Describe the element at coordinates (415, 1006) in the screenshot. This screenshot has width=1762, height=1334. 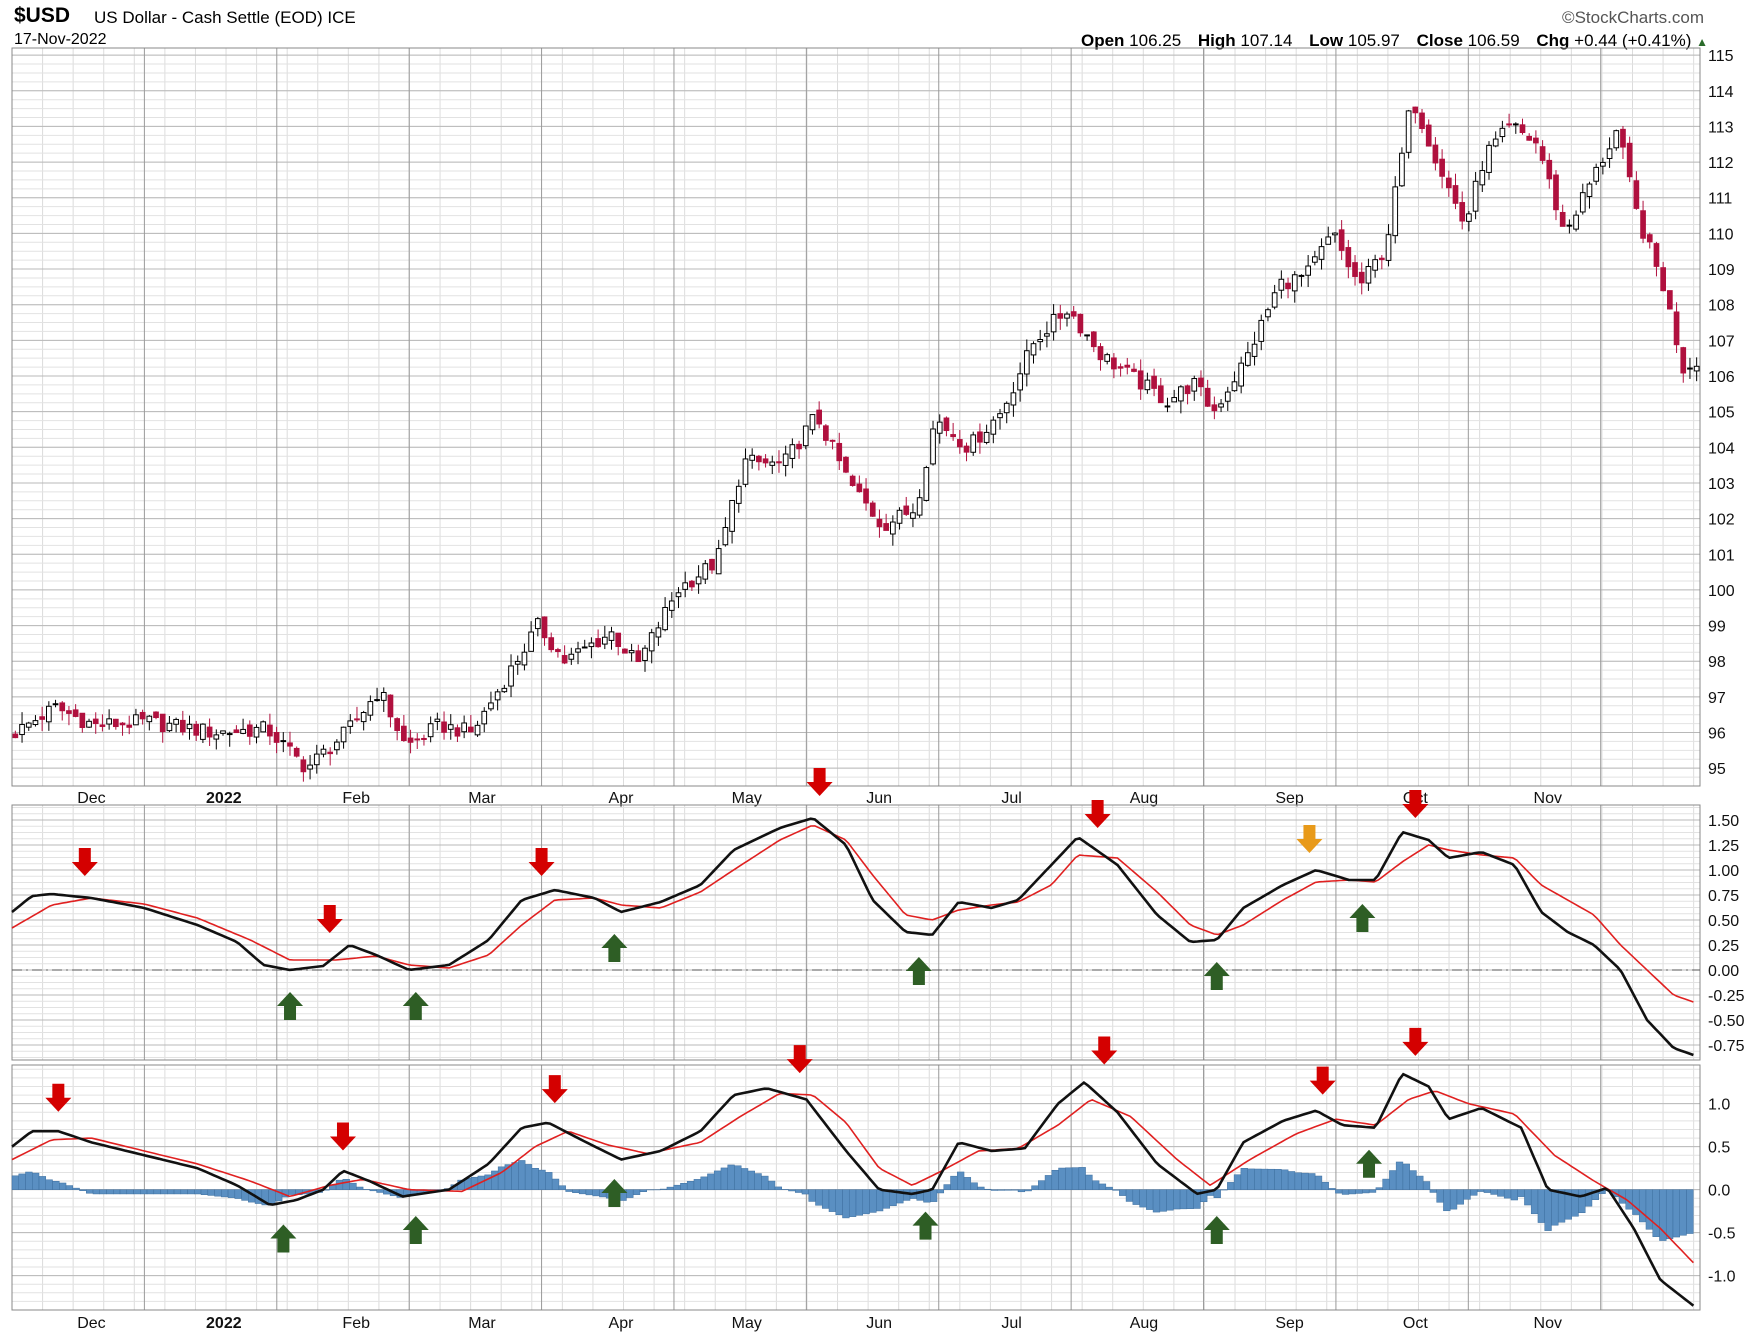
I see `arrow-up-icon` at that location.